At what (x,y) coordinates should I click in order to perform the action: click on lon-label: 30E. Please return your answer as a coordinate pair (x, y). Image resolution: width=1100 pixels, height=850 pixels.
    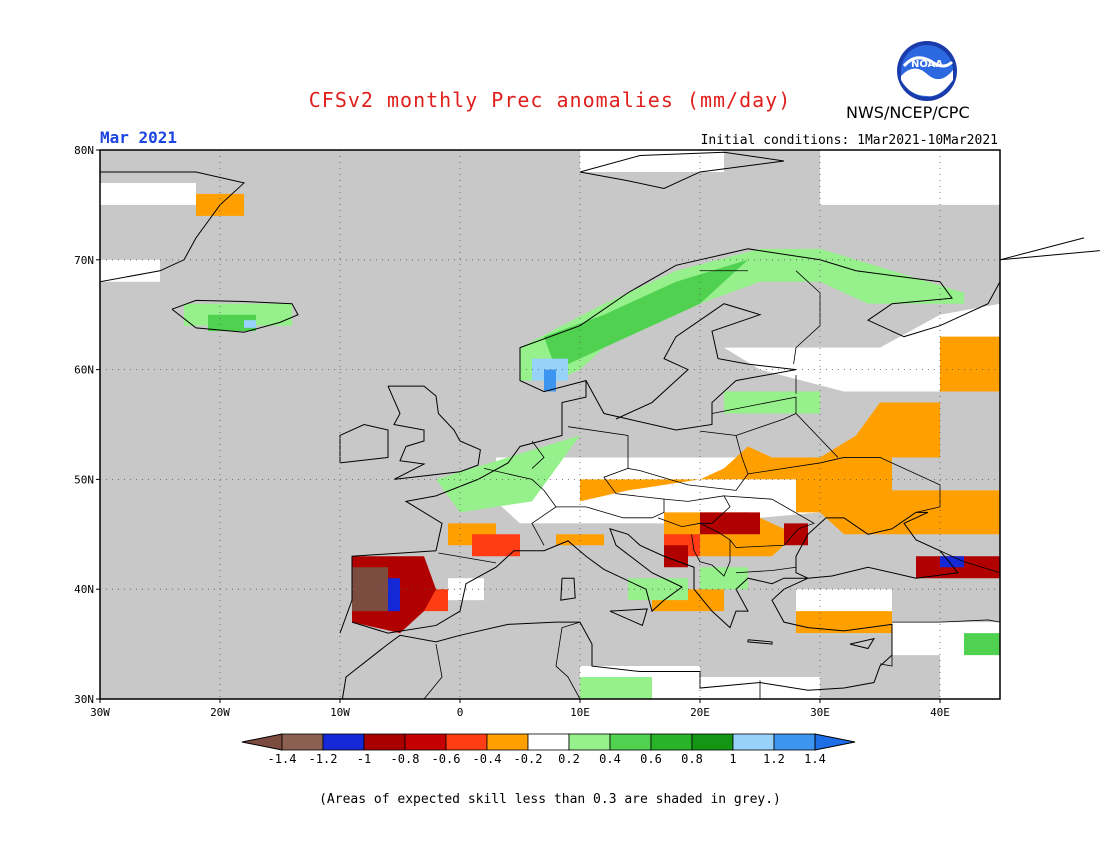
    Looking at the image, I should click on (820, 712).